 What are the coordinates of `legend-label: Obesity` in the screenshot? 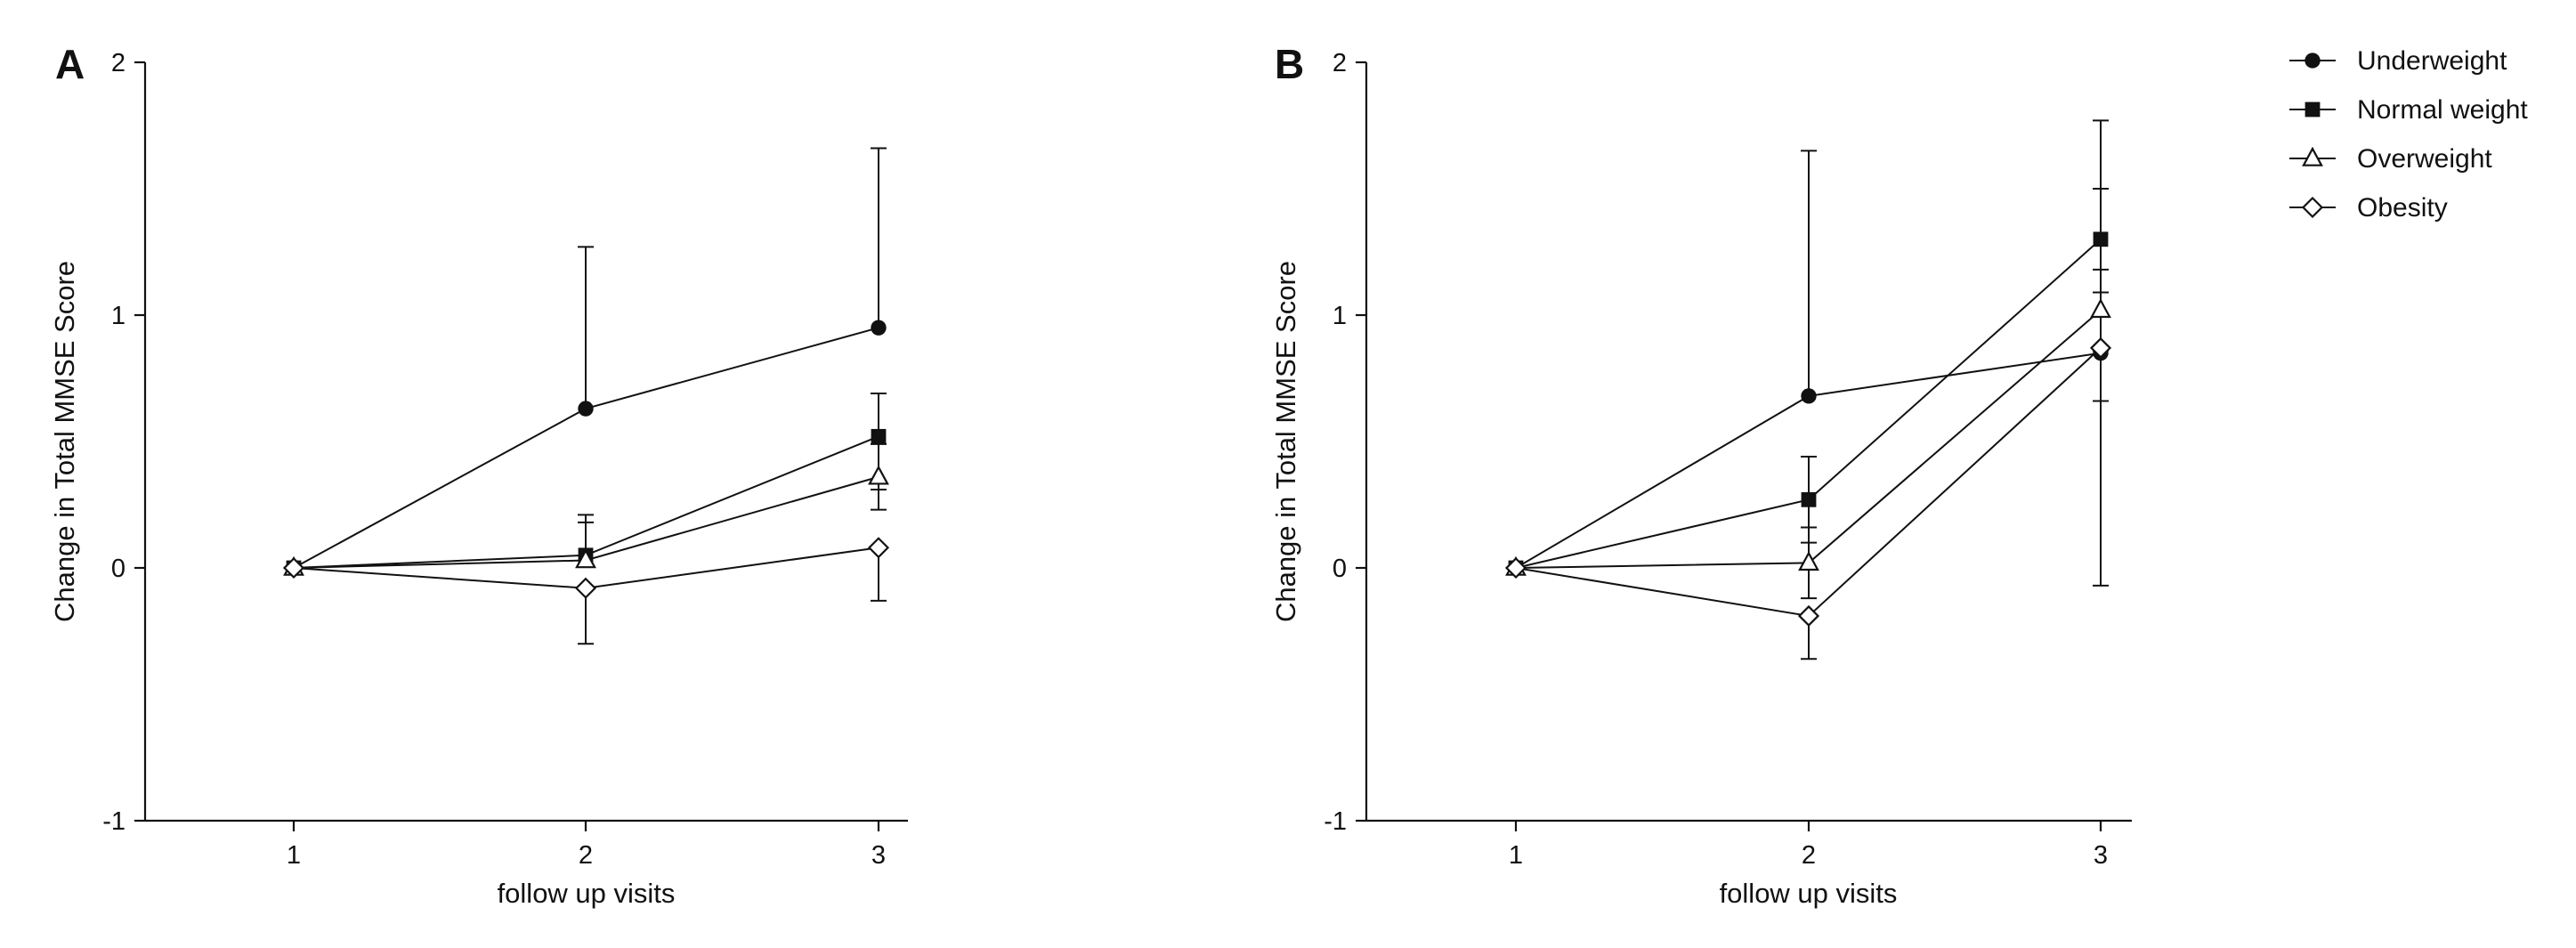 It's located at (2402, 208).